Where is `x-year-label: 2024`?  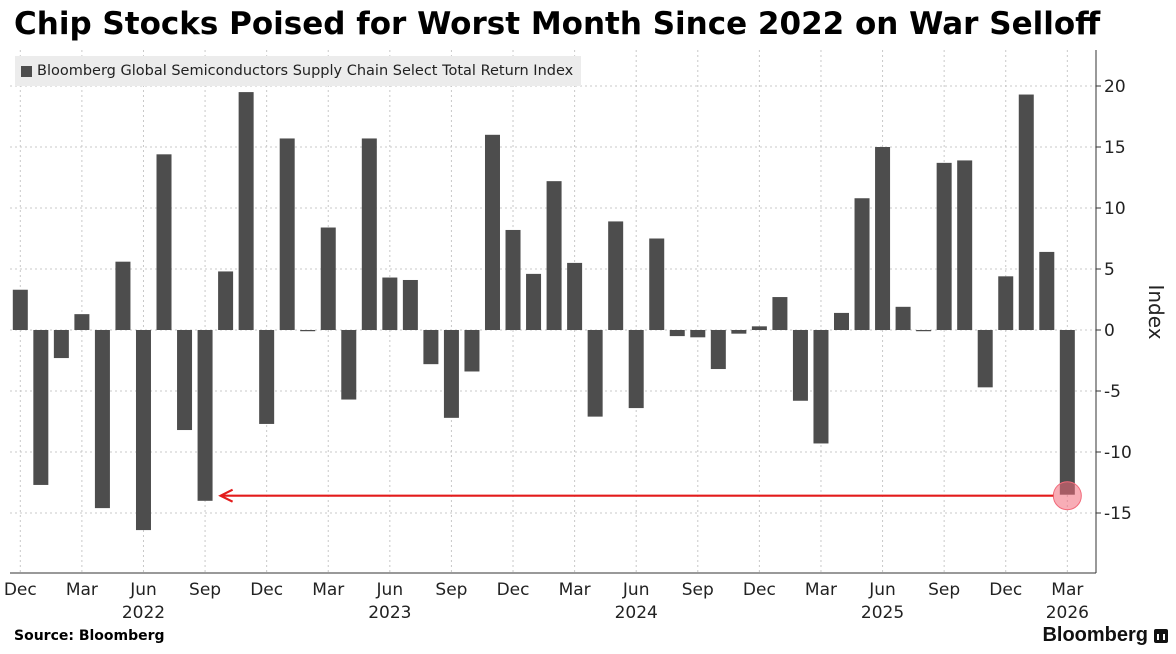 x-year-label: 2024 is located at coordinates (636, 613).